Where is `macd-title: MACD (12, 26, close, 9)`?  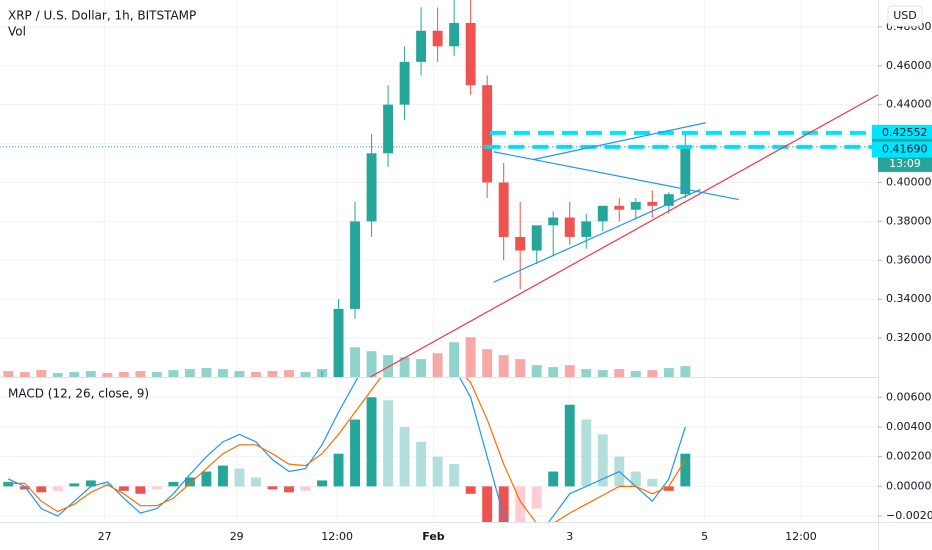
macd-title: MACD (12, 26, close, 9) is located at coordinates (78, 394).